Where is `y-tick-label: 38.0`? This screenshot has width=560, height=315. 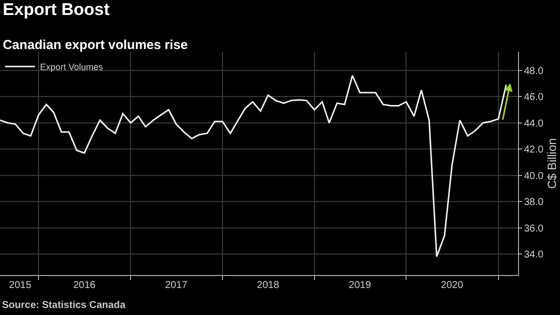 y-tick-label: 38.0 is located at coordinates (534, 202).